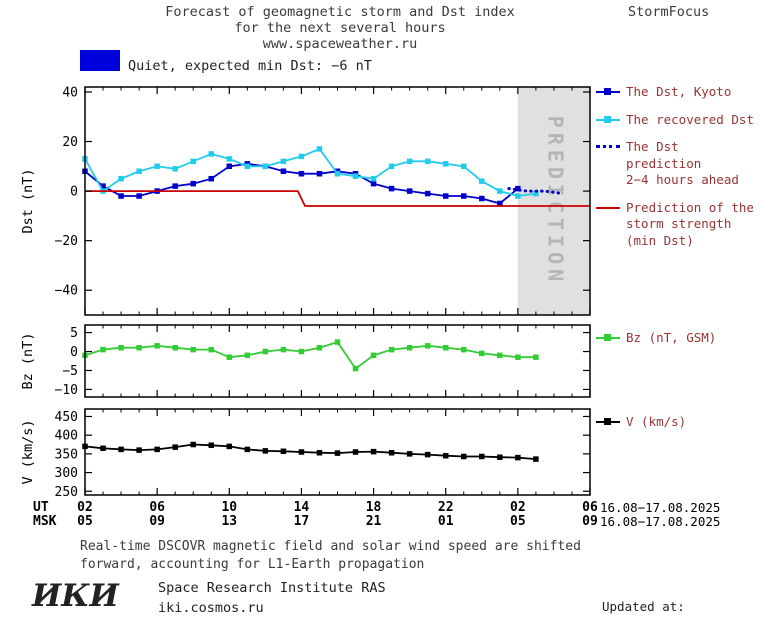 The height and width of the screenshot is (620, 760). Describe the element at coordinates (70, 371) in the screenshot. I see `y-tick-label: −5` at that location.